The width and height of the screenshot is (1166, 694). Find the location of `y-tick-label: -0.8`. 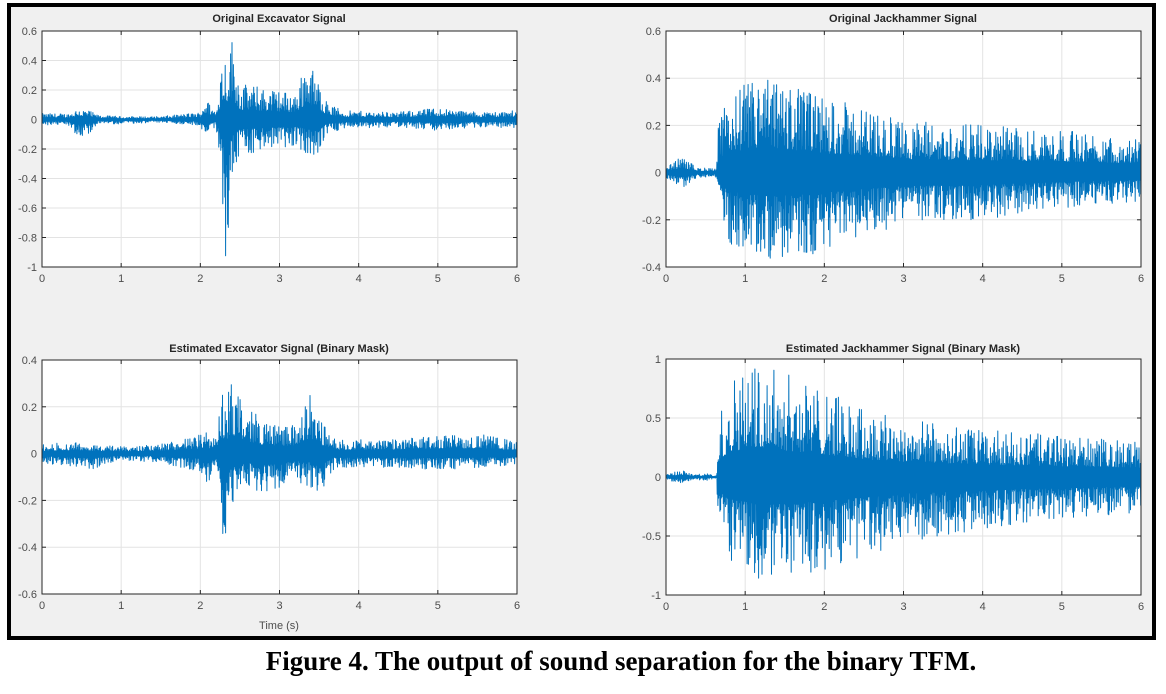

y-tick-label: -0.8 is located at coordinates (27, 239).